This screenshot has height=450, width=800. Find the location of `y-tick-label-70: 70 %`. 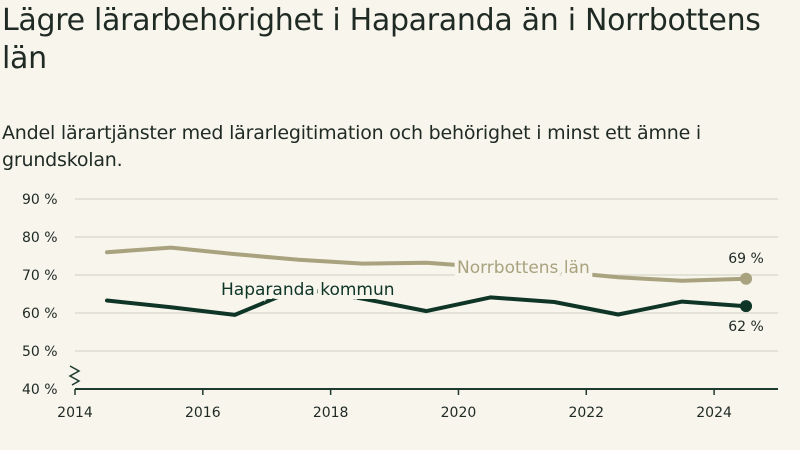

y-tick-label-70: 70 % is located at coordinates (40, 276).